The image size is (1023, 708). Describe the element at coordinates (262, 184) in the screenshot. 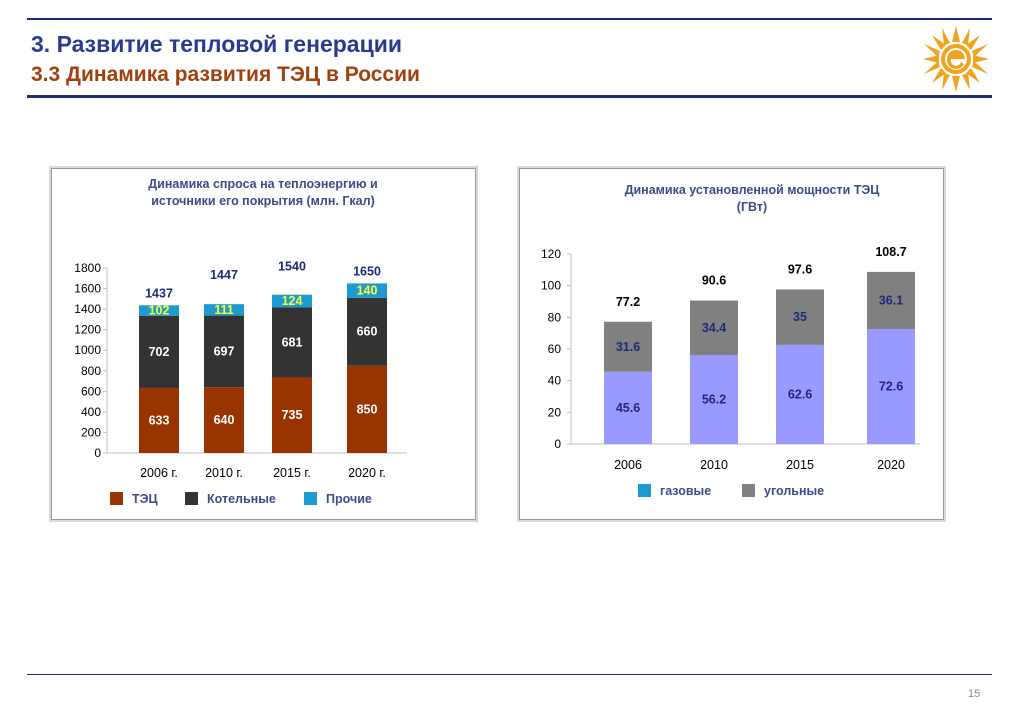

I see `chart-title-line: Динамика спроса на теплоэнергию и` at that location.